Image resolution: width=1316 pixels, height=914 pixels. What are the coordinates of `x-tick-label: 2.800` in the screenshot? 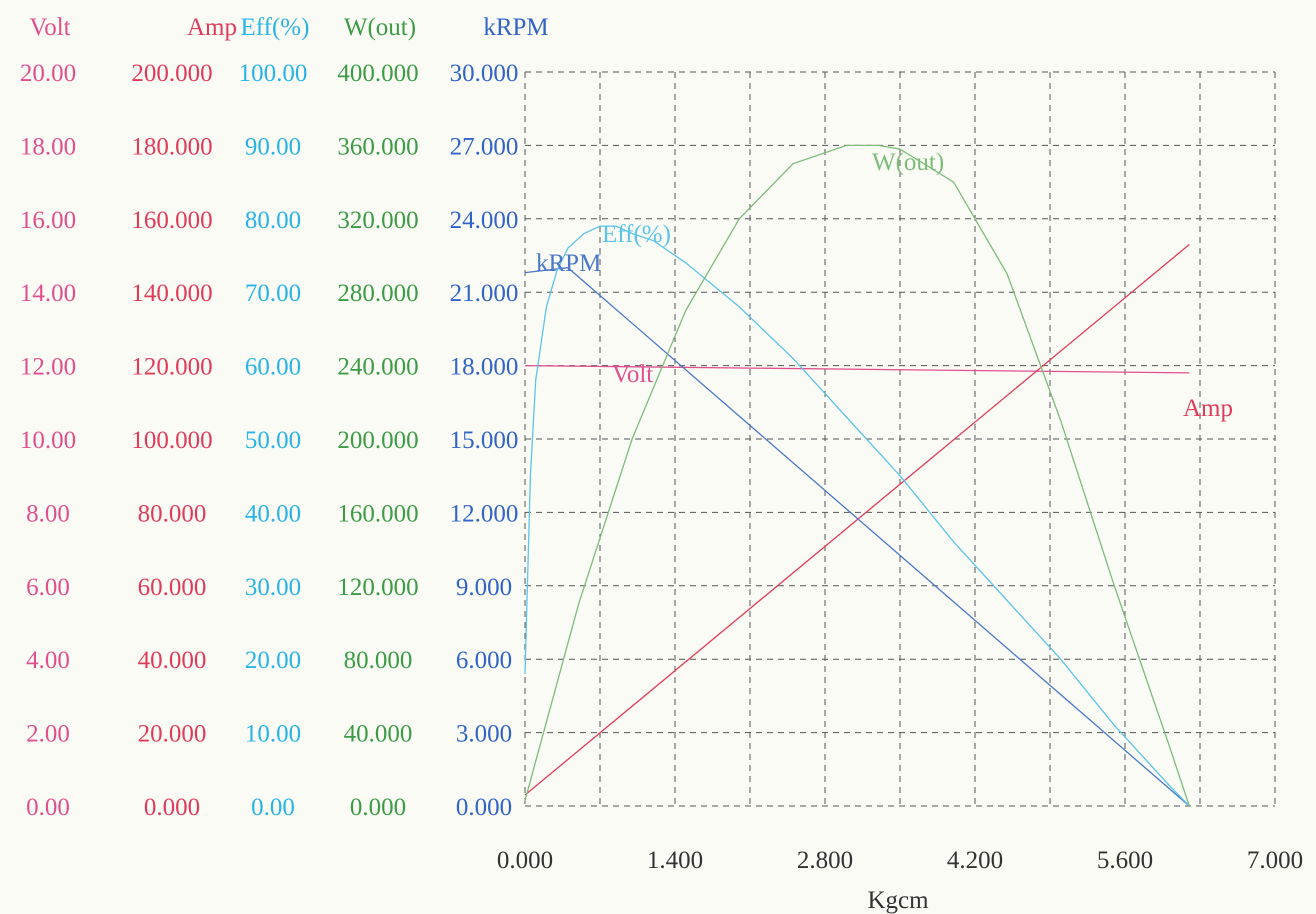 It's located at (825, 860).